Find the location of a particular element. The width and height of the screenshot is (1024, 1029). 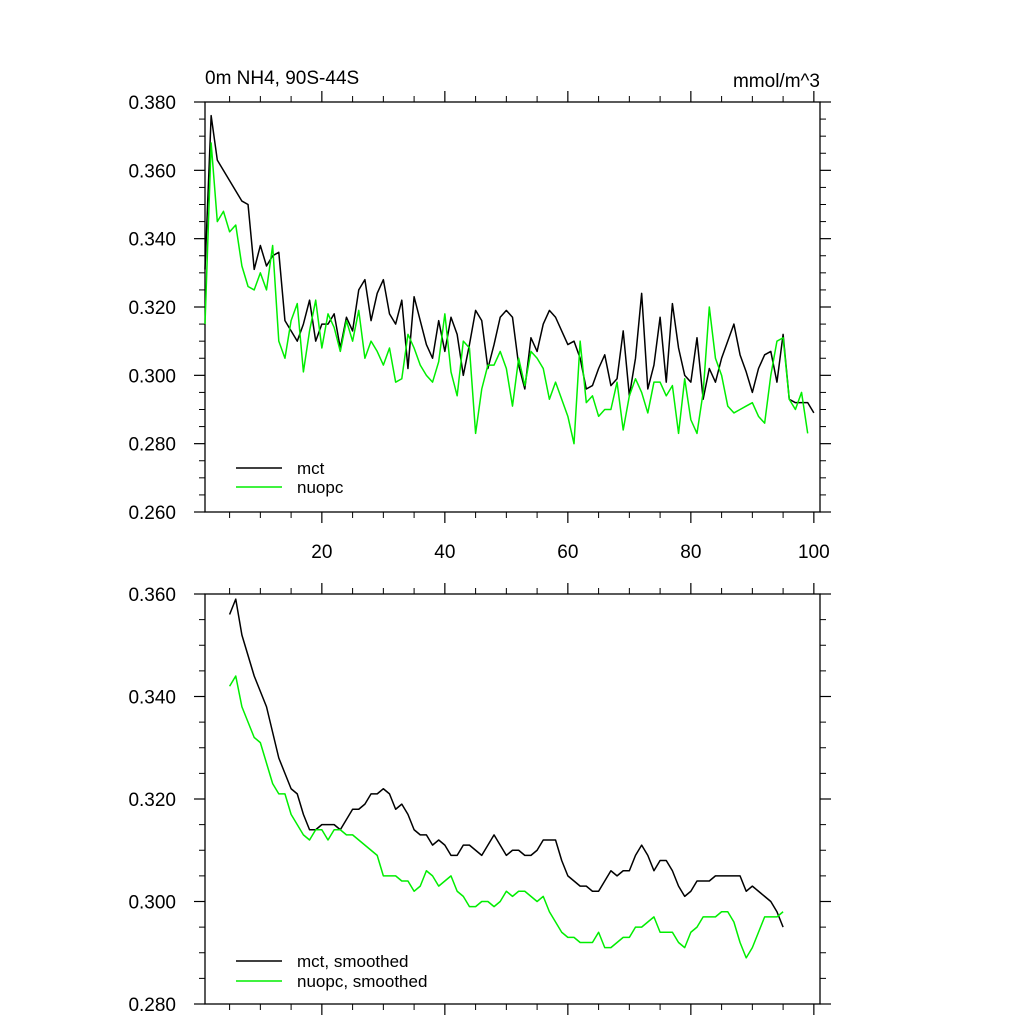

y-tick-label: 0.380 is located at coordinates (152, 103).